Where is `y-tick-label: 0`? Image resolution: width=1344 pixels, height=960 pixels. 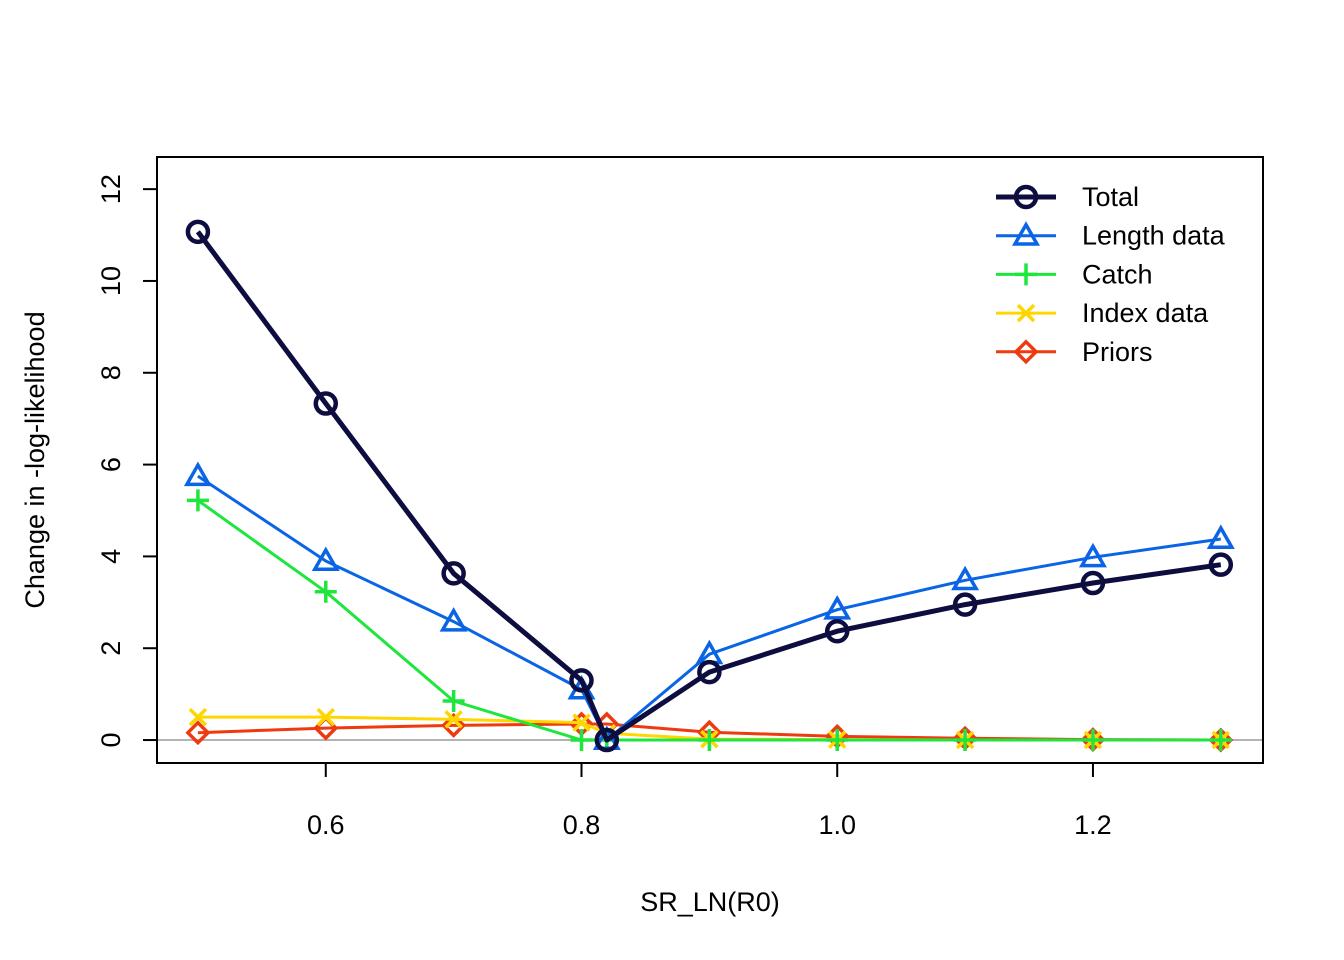
y-tick-label: 0 is located at coordinates (111, 740).